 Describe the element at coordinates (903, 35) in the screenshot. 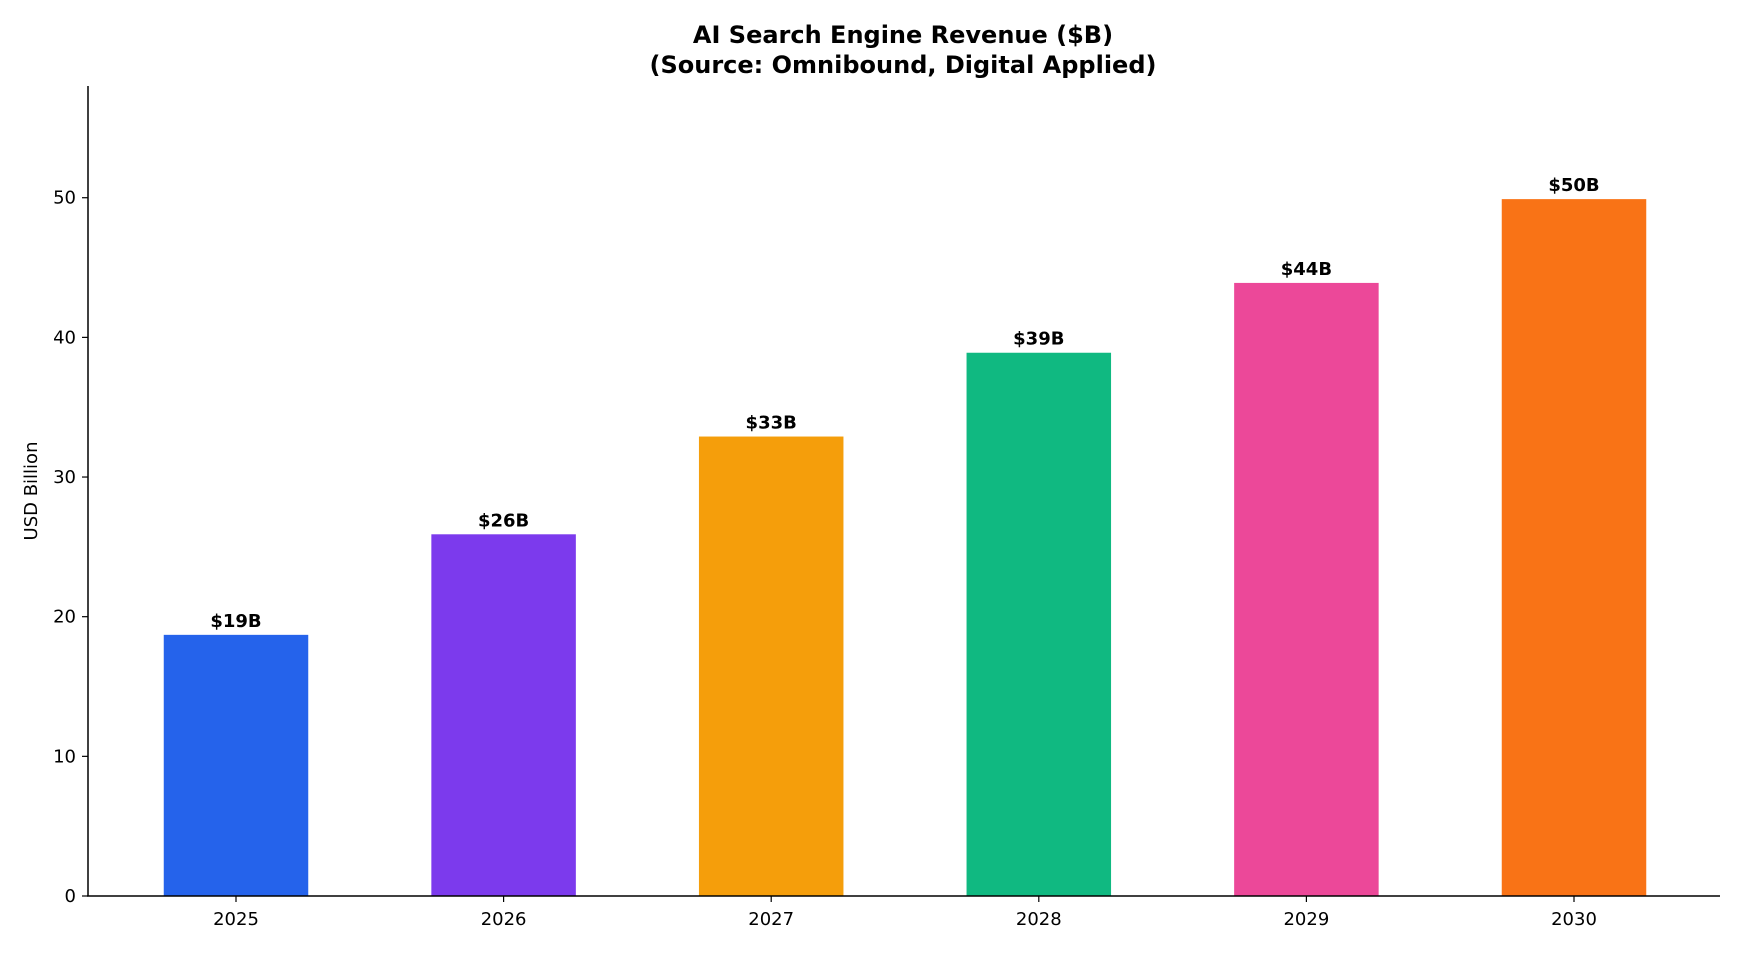

I see `chart-title: AI Search Engine Revenue ($B)` at that location.